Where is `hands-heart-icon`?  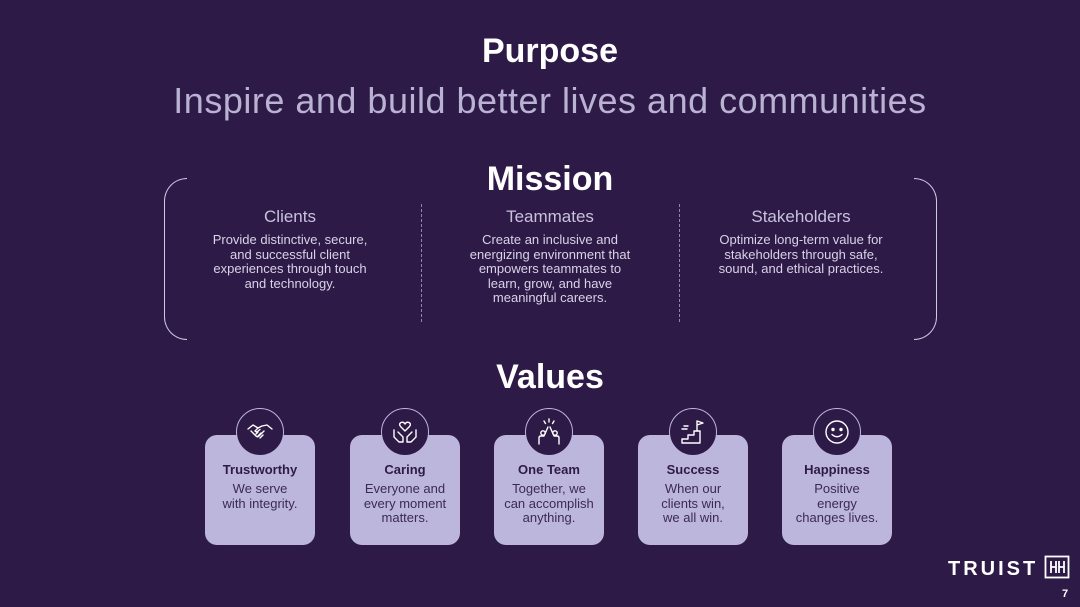 hands-heart-icon is located at coordinates (405, 432).